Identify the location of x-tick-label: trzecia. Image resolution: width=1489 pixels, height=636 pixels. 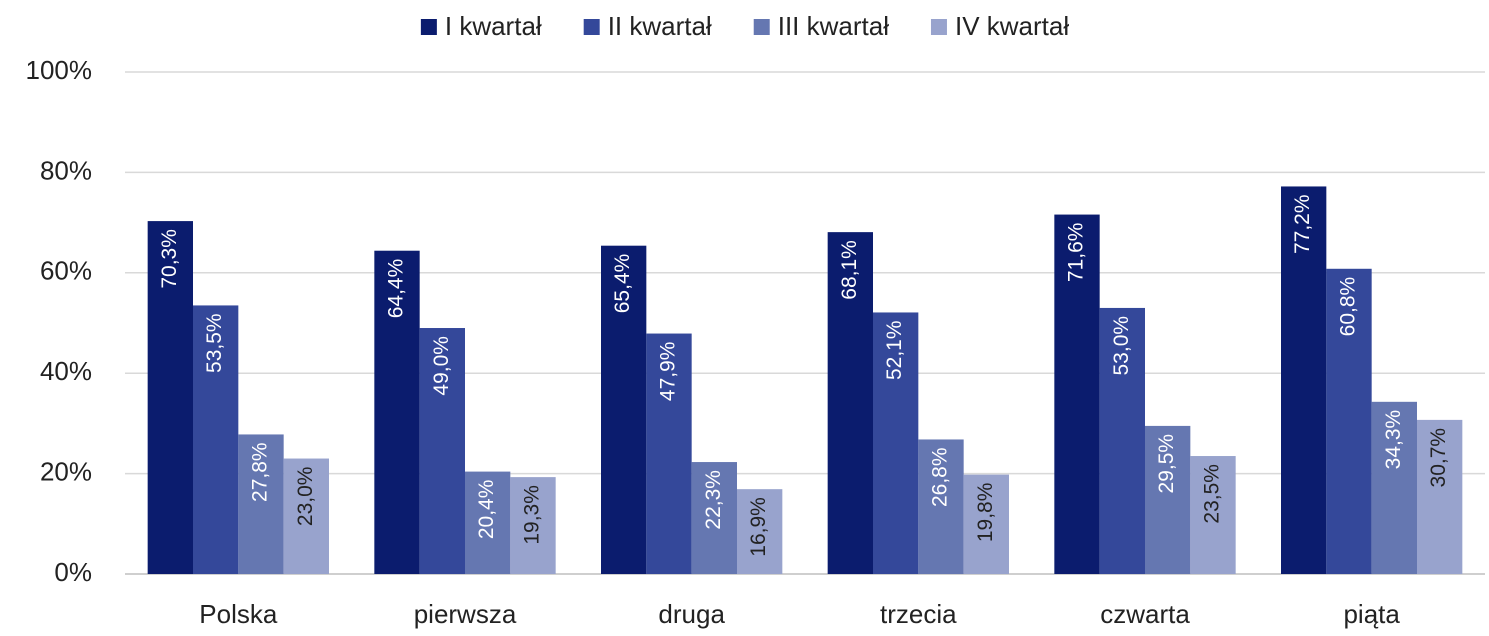
(918, 614).